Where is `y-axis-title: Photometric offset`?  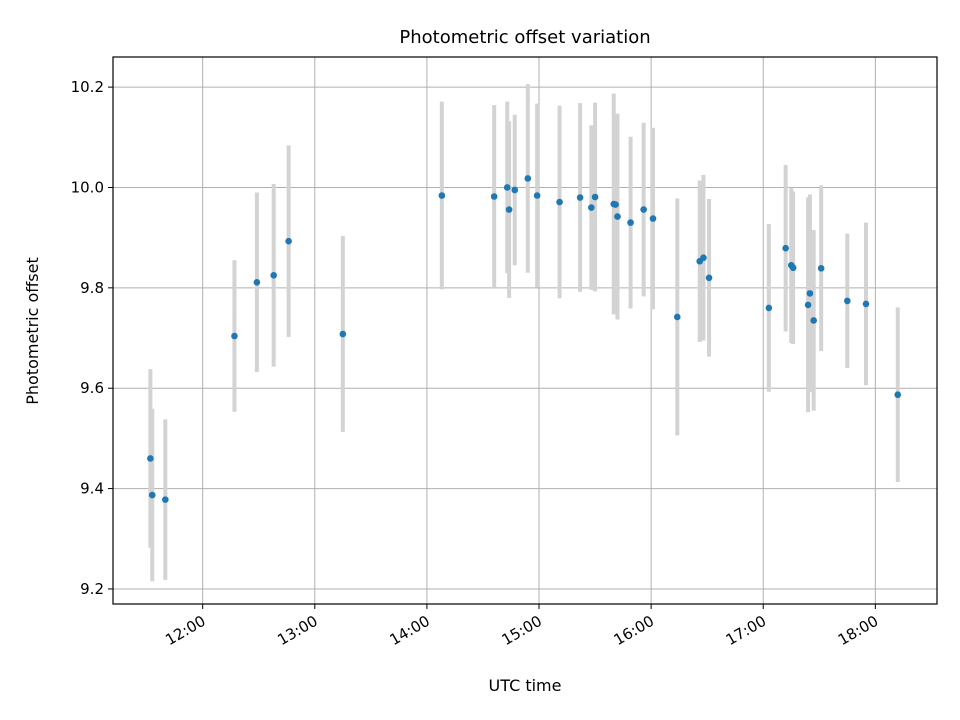
y-axis-title: Photometric offset is located at coordinates (32, 331).